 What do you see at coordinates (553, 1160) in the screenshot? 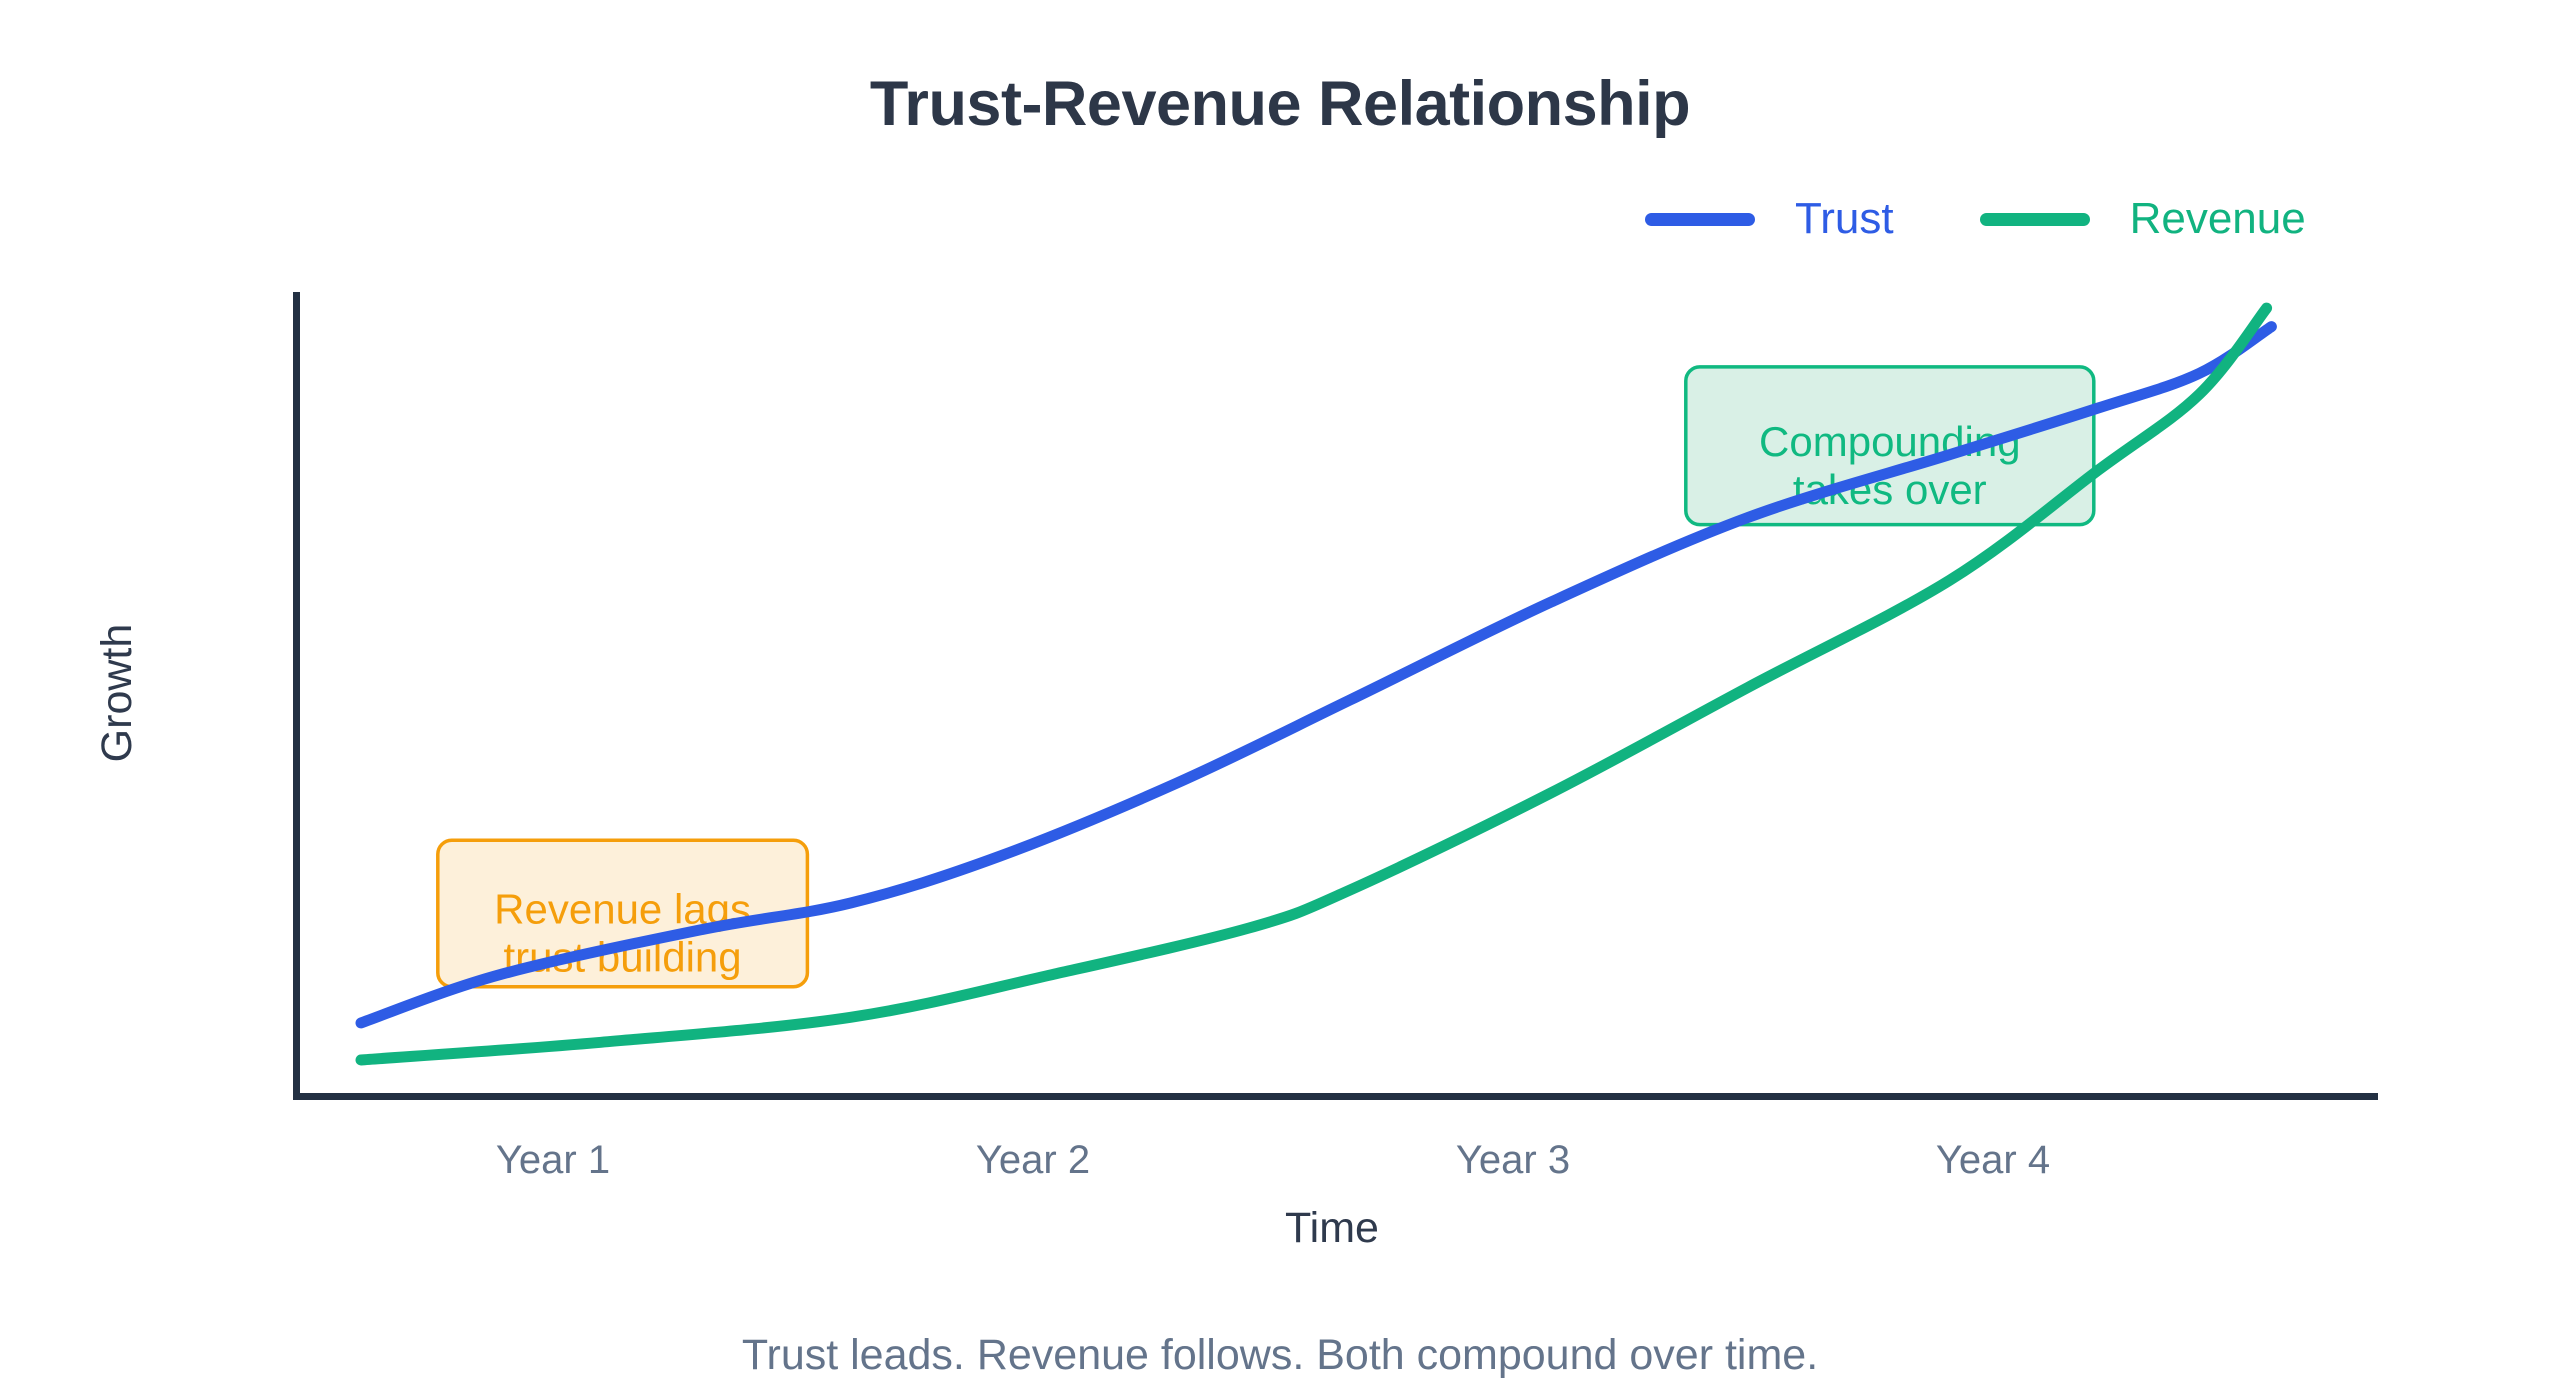
I see `x-tick-label: Year 1` at bounding box center [553, 1160].